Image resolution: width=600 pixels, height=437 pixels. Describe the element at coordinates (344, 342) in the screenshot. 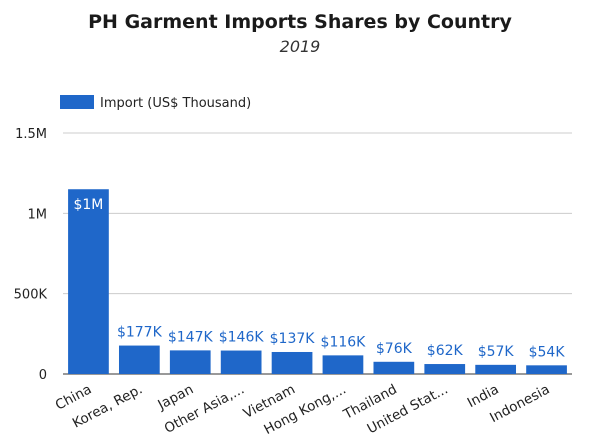

I see `data-label: $116K` at that location.